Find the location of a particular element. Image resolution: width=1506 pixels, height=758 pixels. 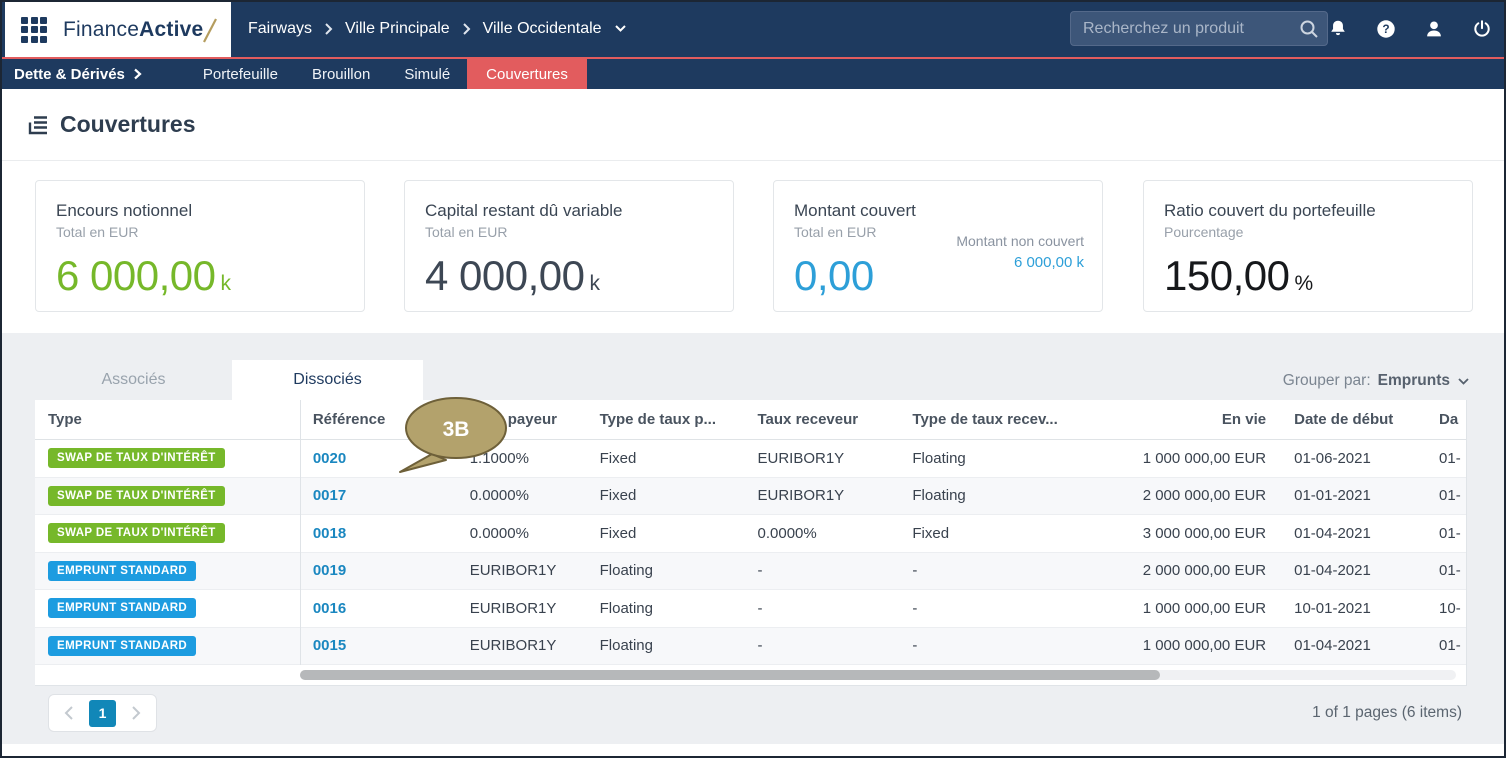

page-header: Couvertures is located at coordinates (753, 125).